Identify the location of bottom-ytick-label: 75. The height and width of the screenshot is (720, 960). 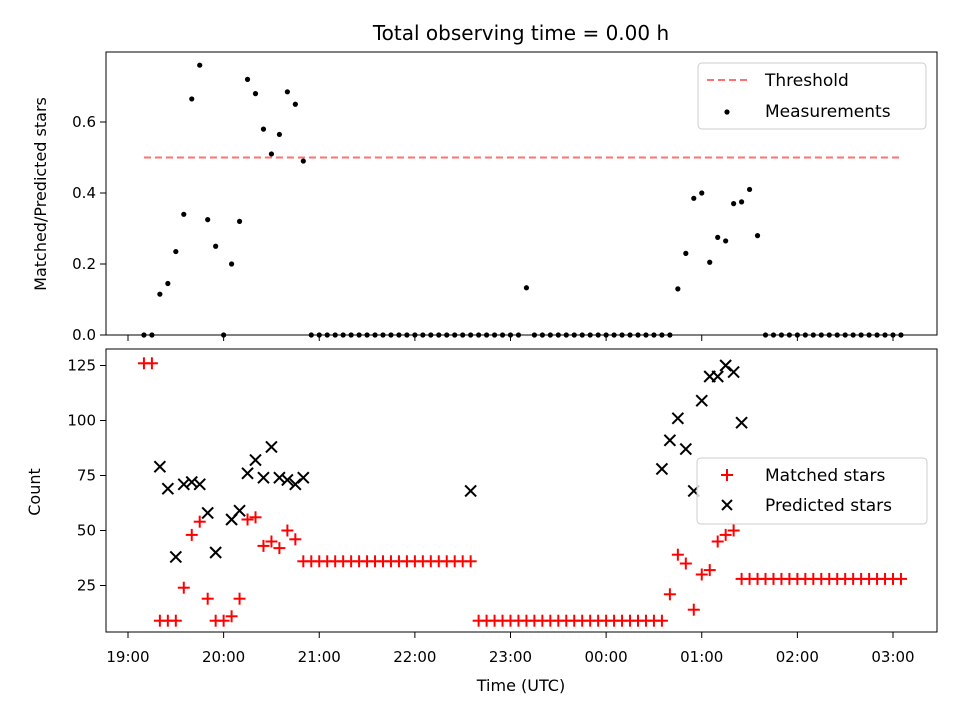
(86, 476).